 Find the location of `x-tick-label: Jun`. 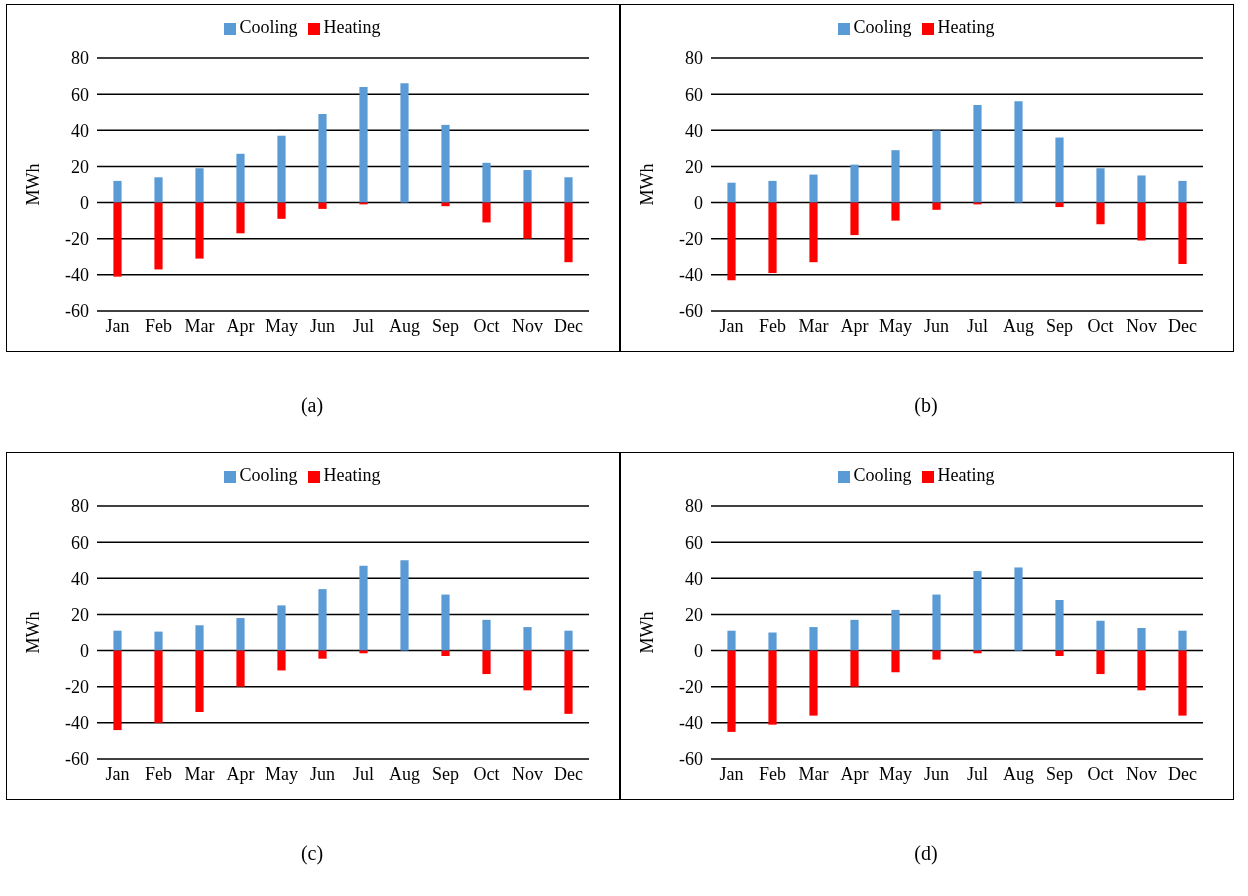

x-tick-label: Jun is located at coordinates (936, 325).